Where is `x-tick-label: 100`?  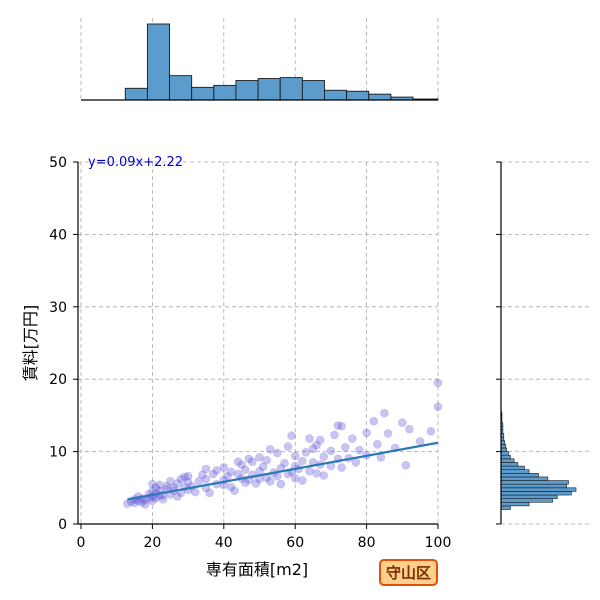 x-tick-label: 100 is located at coordinates (438, 543).